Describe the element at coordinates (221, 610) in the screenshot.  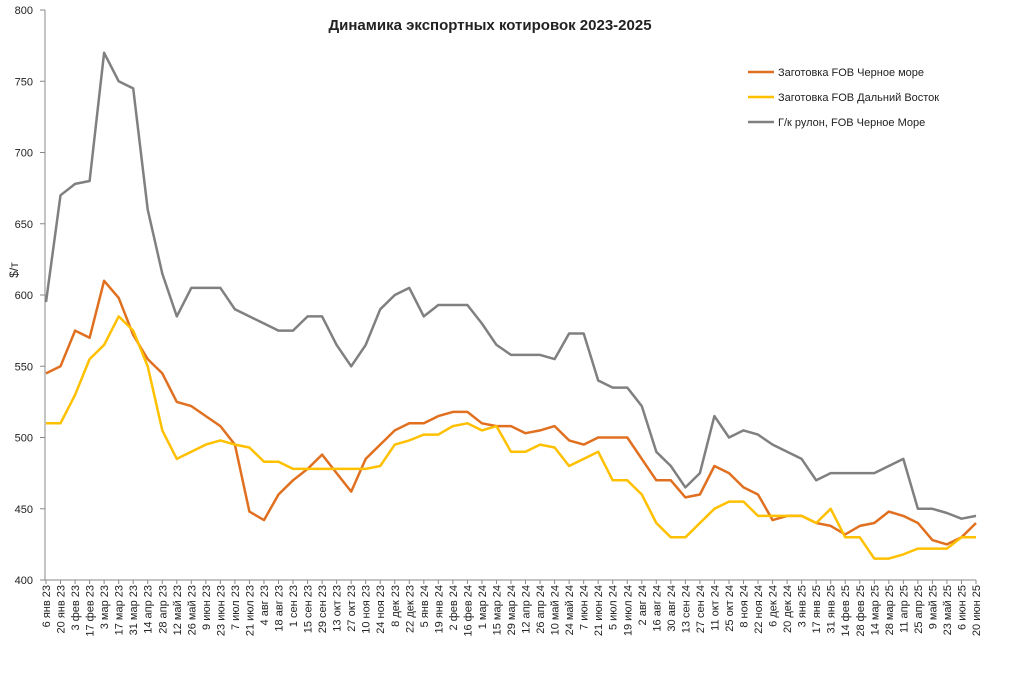
I see `x-tick-label: 23 июн 23` at that location.